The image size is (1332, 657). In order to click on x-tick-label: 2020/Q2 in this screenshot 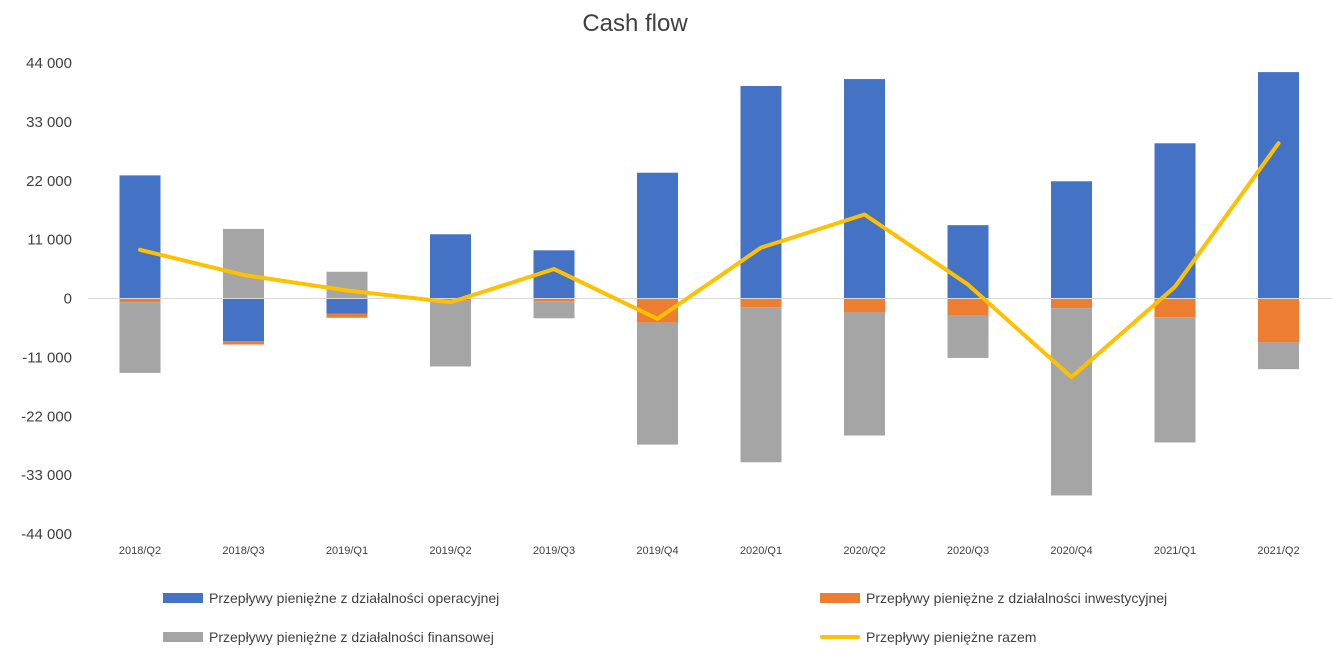, I will do `click(864, 551)`.